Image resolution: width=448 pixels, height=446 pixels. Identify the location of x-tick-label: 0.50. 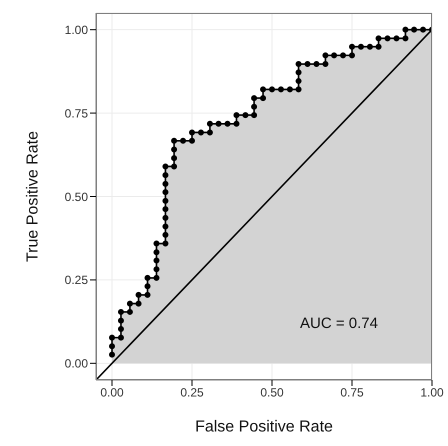
(272, 393).